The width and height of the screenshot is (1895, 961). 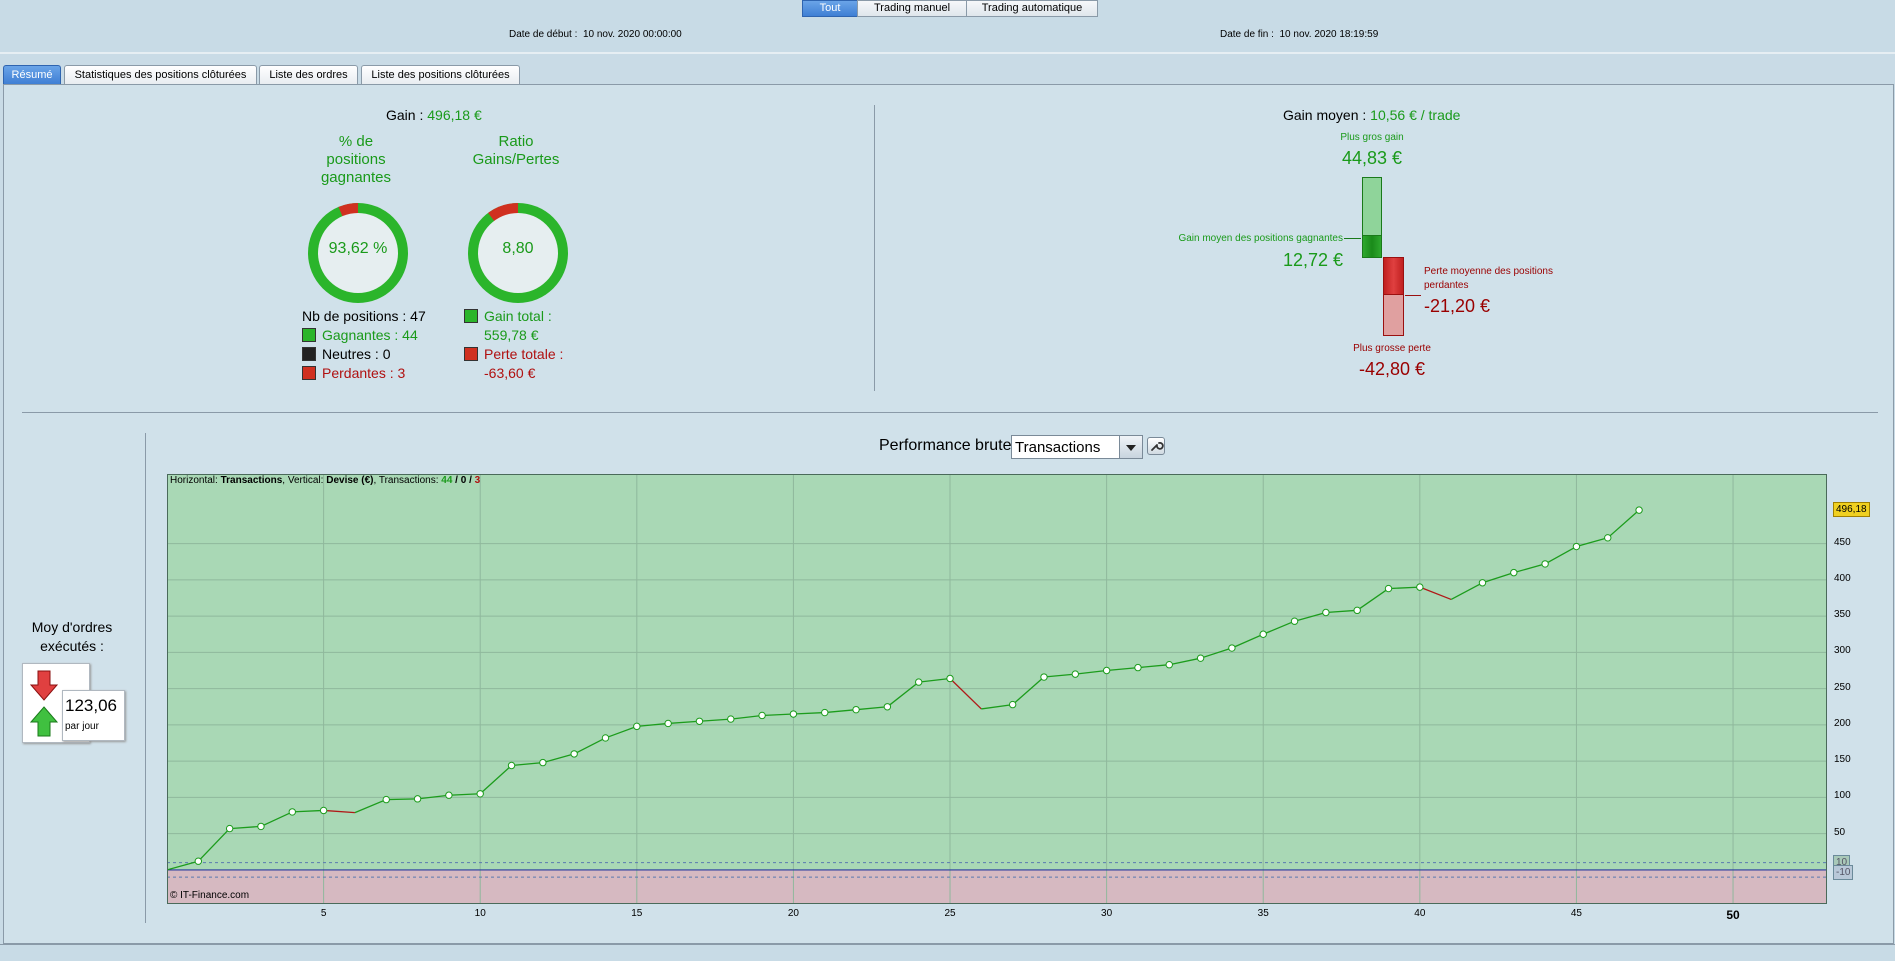 I want to click on orders-title-line1: Moy d'ordres, so click(x=72, y=627).